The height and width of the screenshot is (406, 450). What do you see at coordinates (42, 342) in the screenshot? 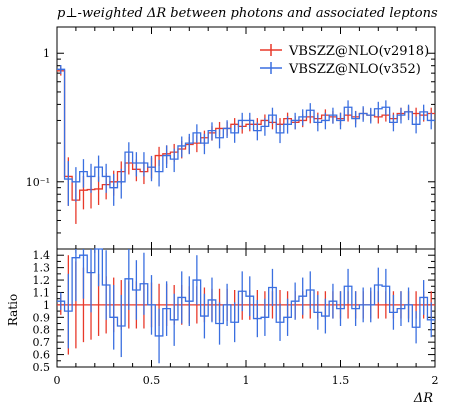
I see `y-tick-label-ratio: 0.7` at bounding box center [42, 342].